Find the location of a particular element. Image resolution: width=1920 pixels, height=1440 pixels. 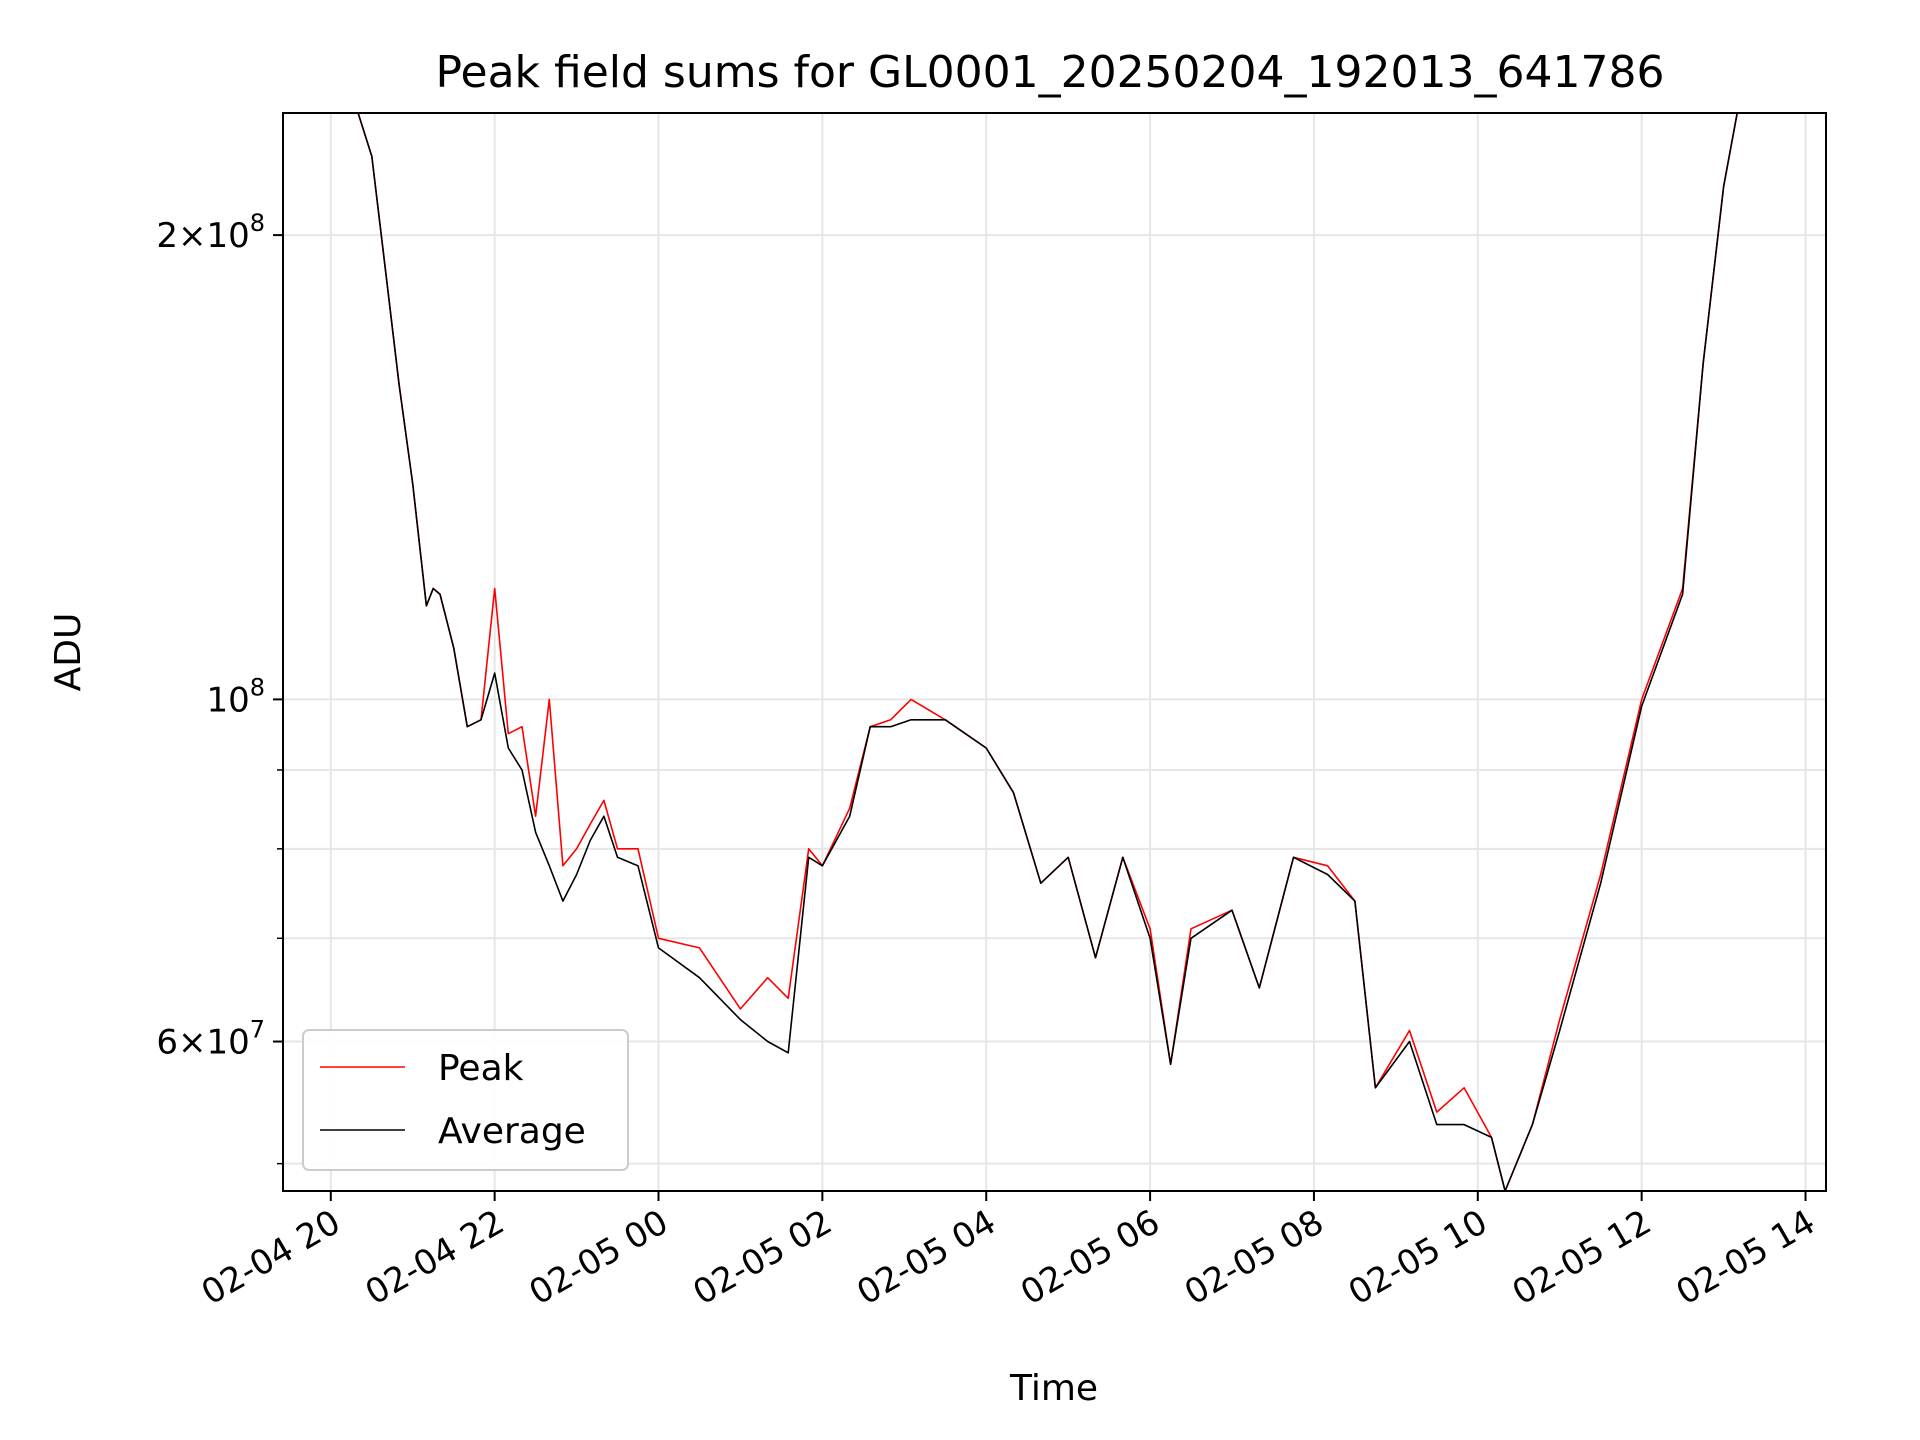

x-tick-label: 02-05 06 is located at coordinates (1090, 1257).